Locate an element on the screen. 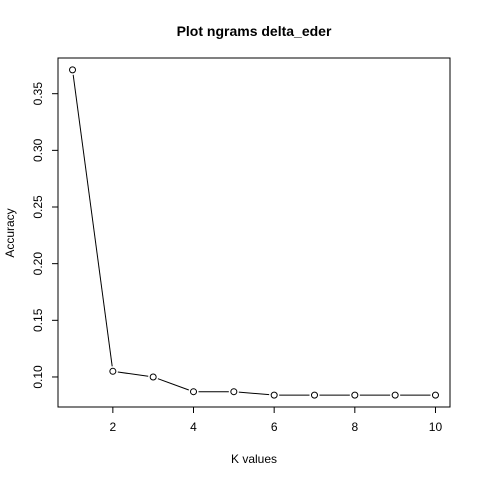 This screenshot has width=480, height=480. x-tick-label: 2 is located at coordinates (113, 427).